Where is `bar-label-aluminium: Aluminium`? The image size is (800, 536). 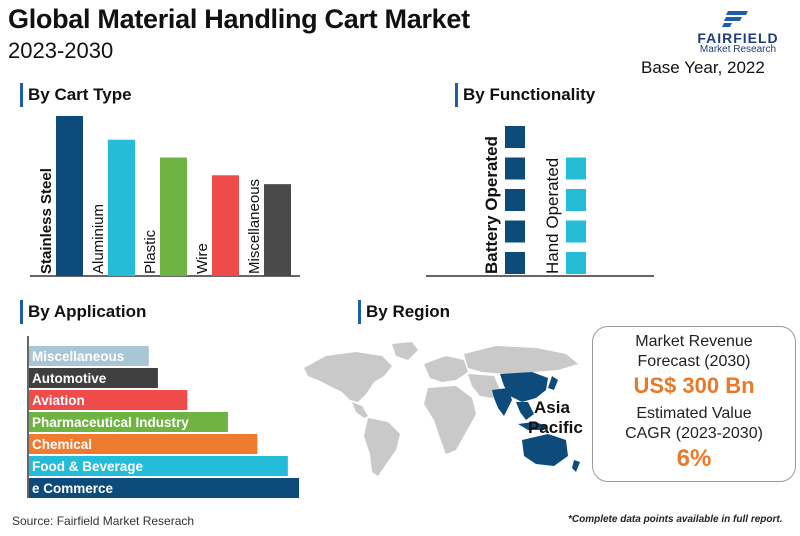 bar-label-aluminium: Aluminium is located at coordinates (98, 239).